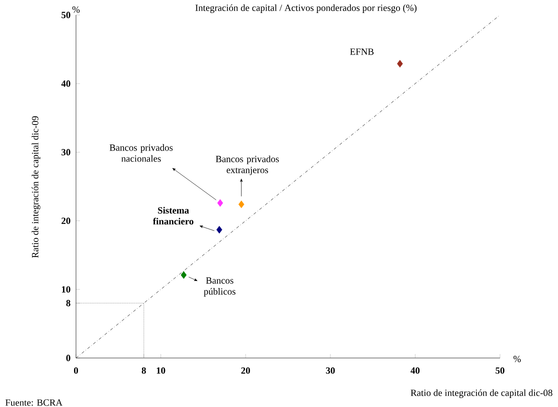 The height and width of the screenshot is (407, 558). What do you see at coordinates (161, 370) in the screenshot?
I see `x-tick-label: 10` at bounding box center [161, 370].